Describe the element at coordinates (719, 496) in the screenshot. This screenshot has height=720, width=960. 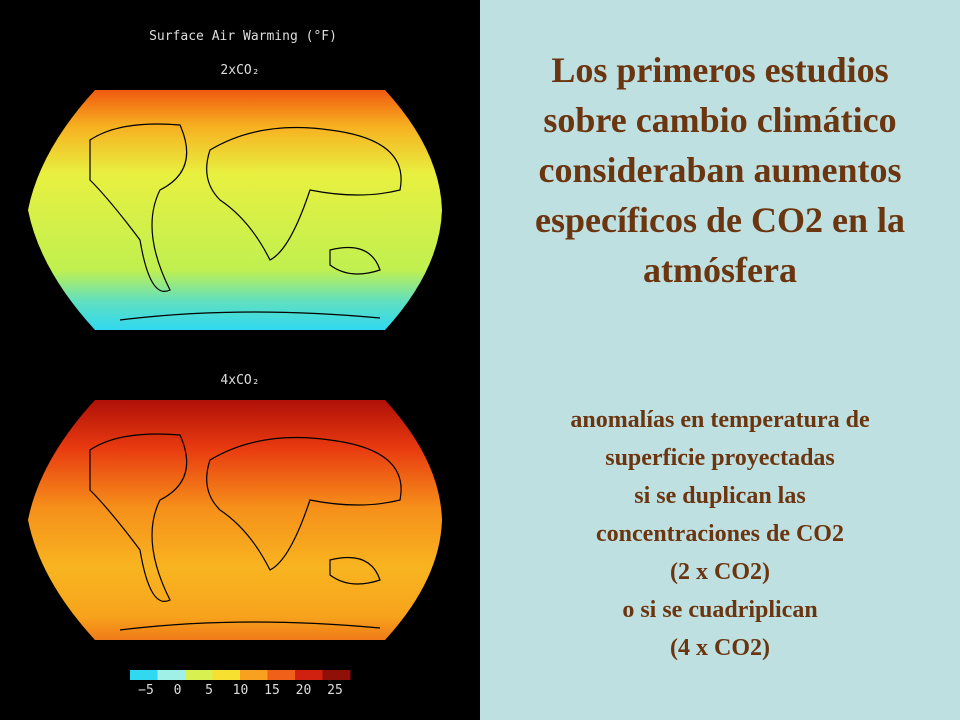
I see `body-line: si se duplican las` at that location.